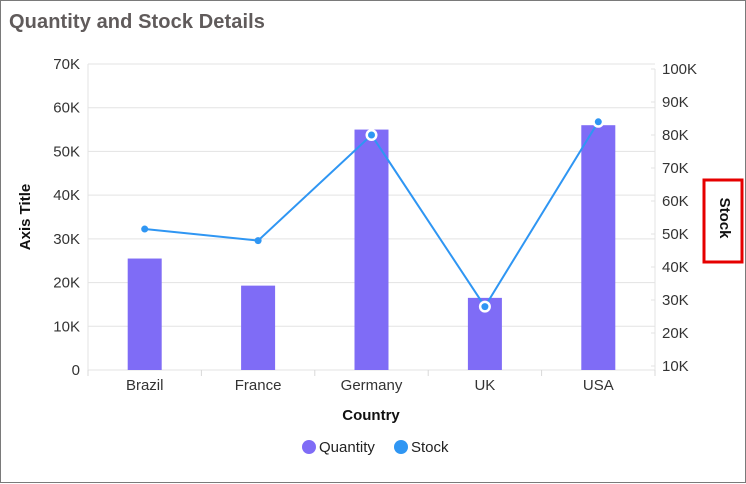 This screenshot has width=746, height=484. I want to click on right-tick-label: 60K, so click(675, 201).